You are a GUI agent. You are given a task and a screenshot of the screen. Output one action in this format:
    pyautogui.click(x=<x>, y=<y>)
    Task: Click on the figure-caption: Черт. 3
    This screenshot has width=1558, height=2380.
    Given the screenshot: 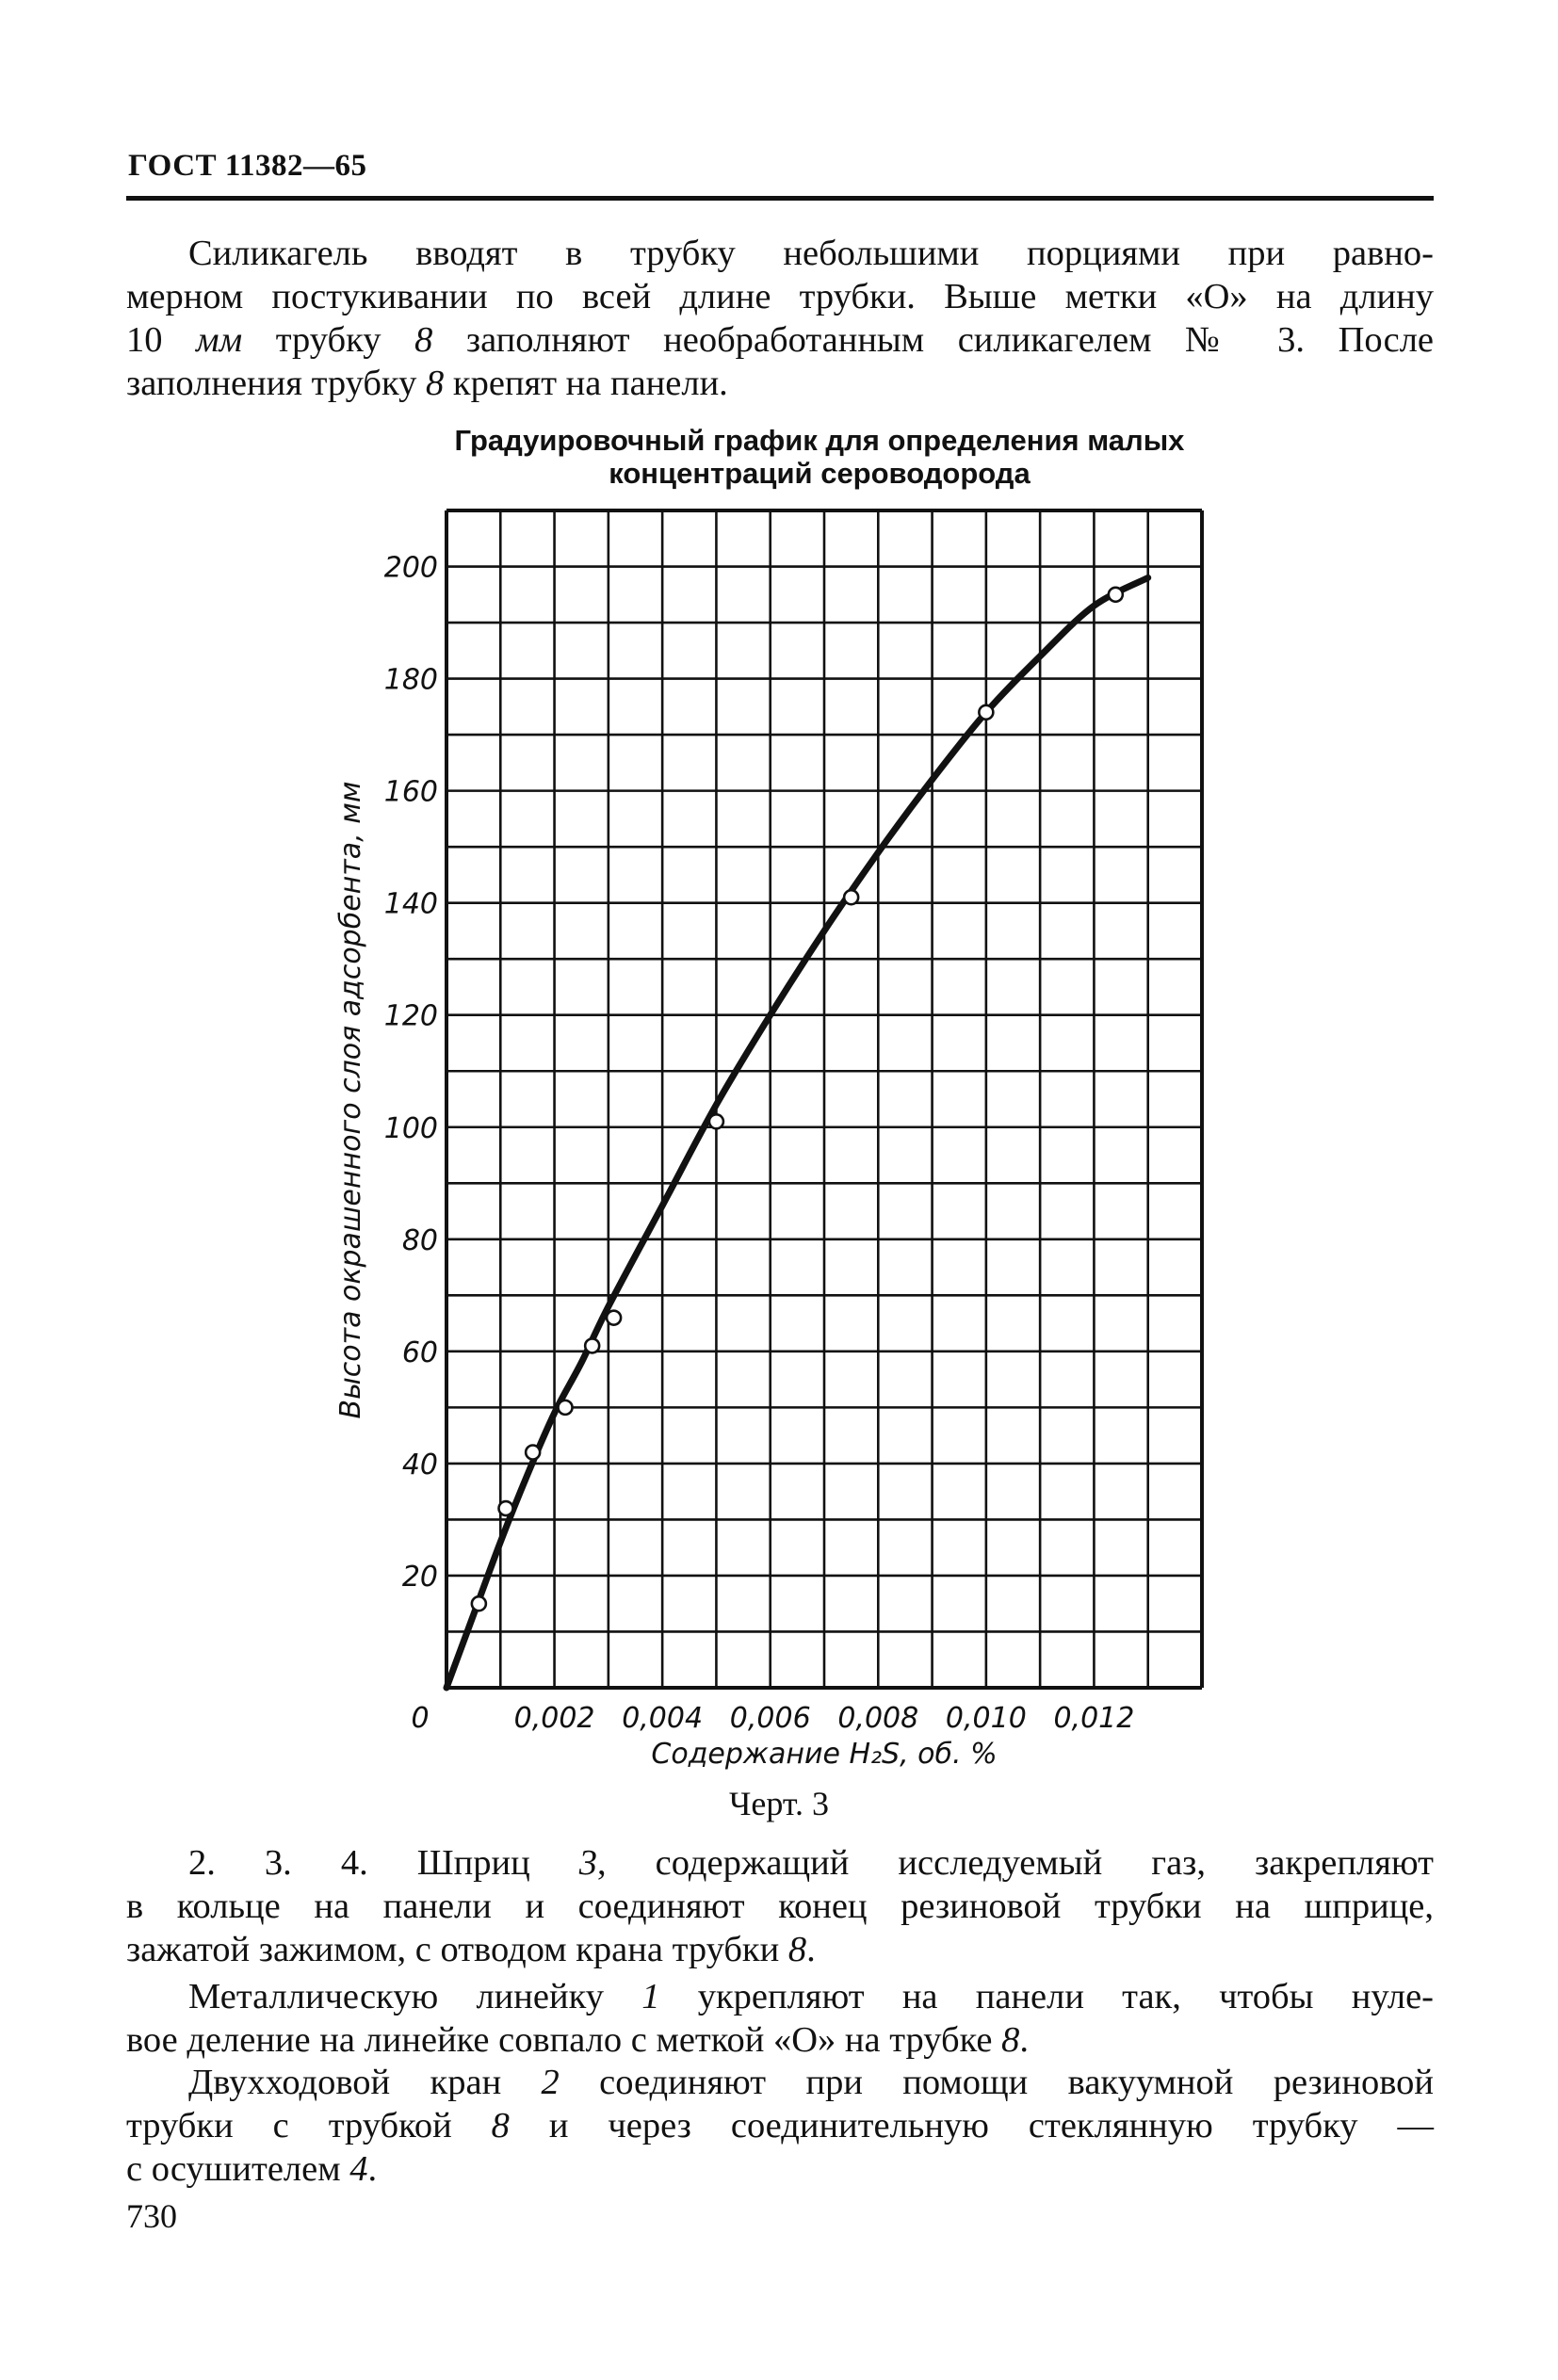 What is the action you would take?
    pyautogui.click(x=779, y=1803)
    